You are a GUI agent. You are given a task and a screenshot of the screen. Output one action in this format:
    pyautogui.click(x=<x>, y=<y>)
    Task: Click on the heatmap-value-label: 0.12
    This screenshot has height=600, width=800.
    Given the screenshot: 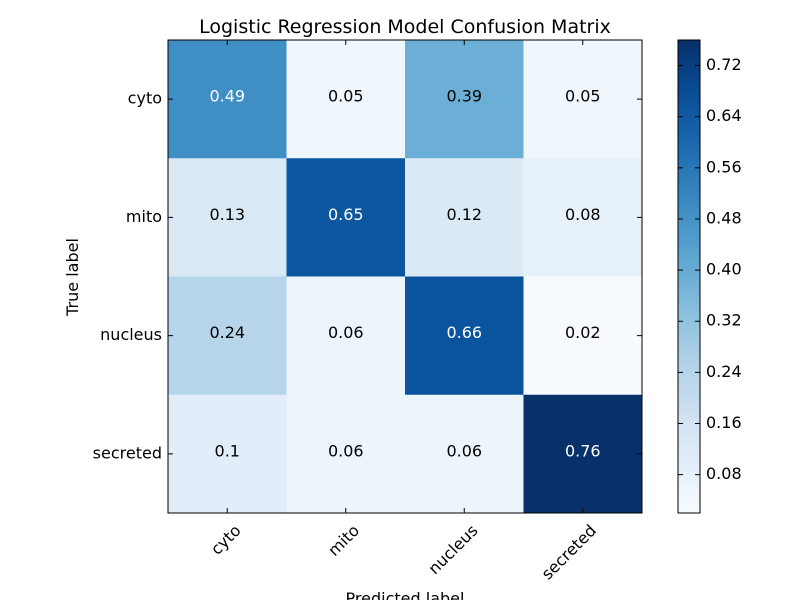 What is the action you would take?
    pyautogui.click(x=464, y=214)
    